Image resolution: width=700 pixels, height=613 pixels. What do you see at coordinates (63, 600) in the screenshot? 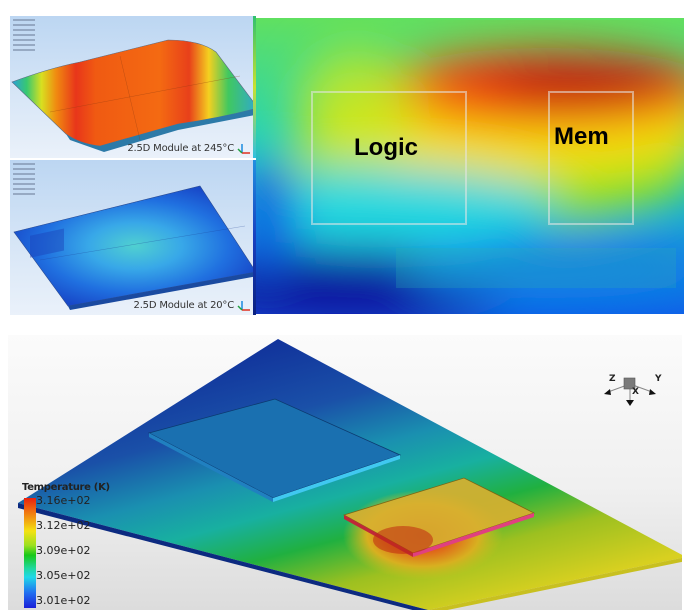
I see `legend-tick: 3.01e+02` at bounding box center [63, 600].